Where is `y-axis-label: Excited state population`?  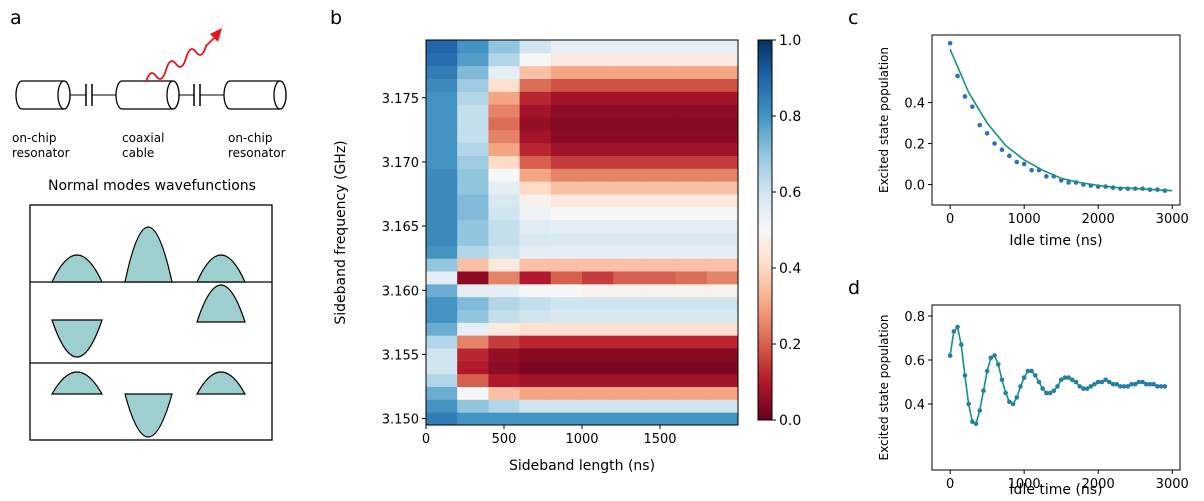
y-axis-label: Excited state population is located at coordinates (884, 388).